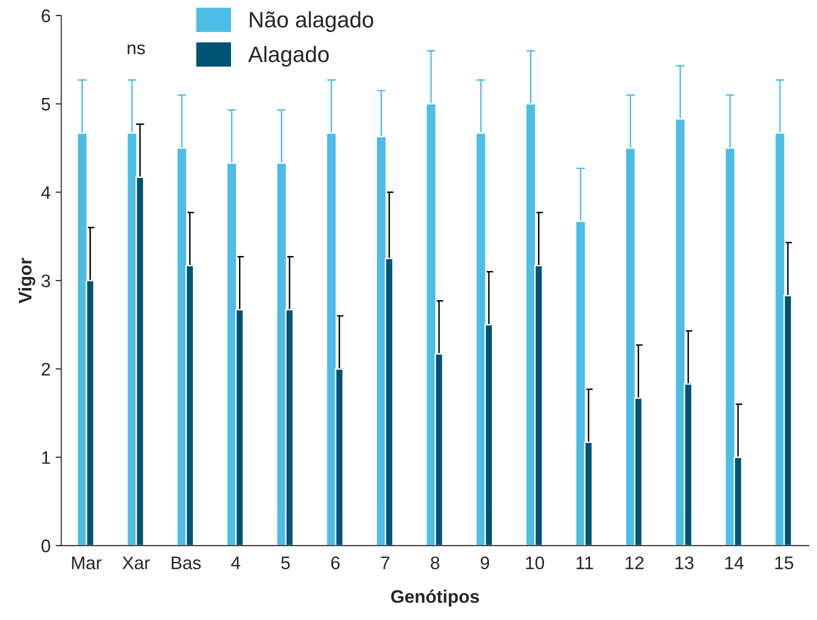 This screenshot has height=620, width=817. Describe the element at coordinates (585, 563) in the screenshot. I see `x-tick-label: 11` at that location.